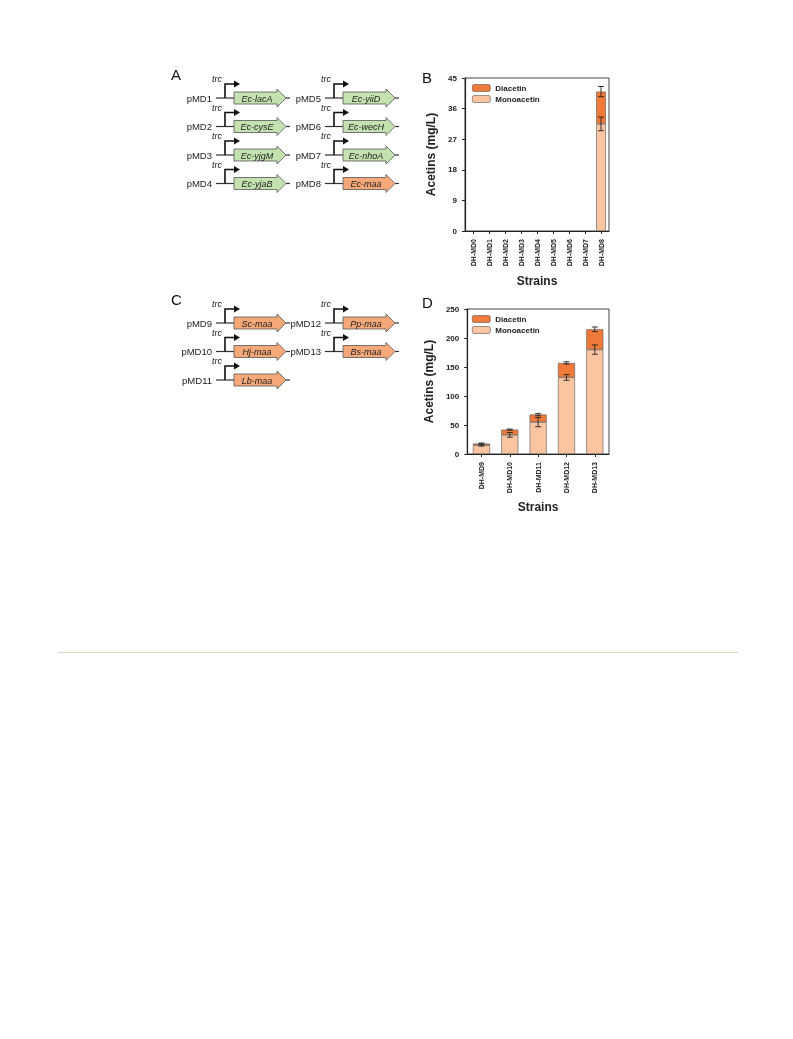  Describe the element at coordinates (257, 323) in the screenshot. I see `text: Sc-maa` at that location.